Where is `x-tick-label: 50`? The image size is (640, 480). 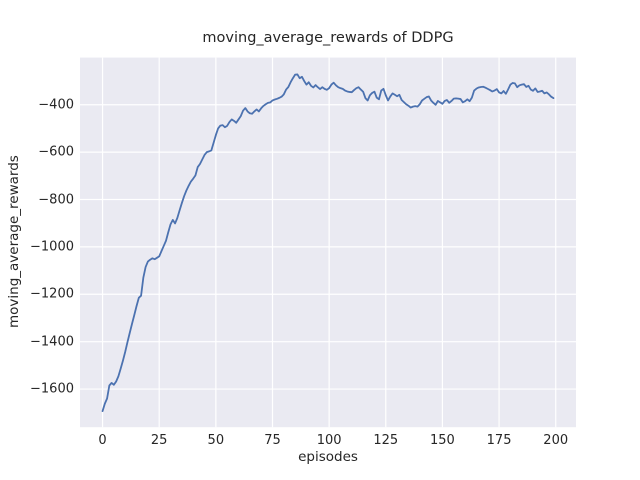
x-tick-label: 50 is located at coordinates (216, 440).